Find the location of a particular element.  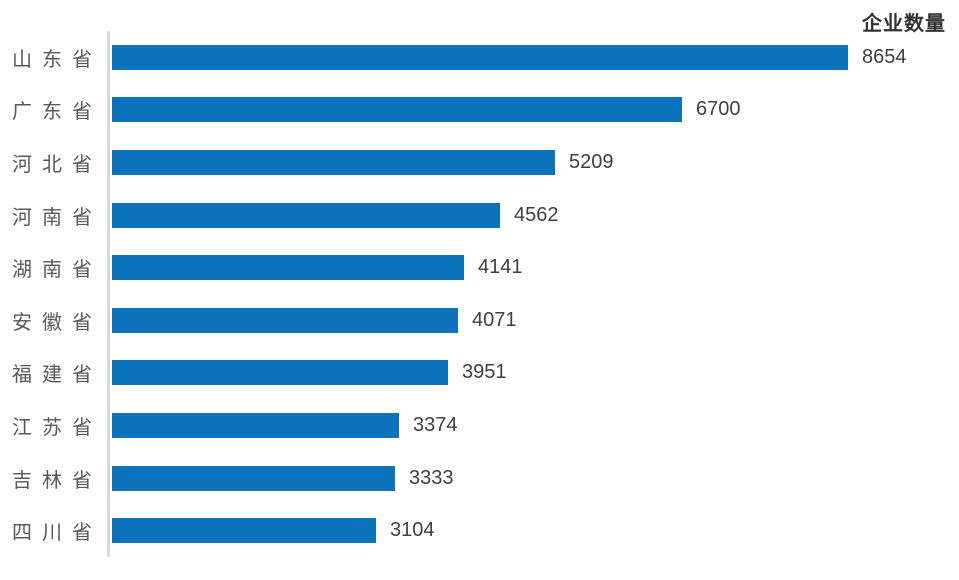

chart-title: 企业数量 is located at coordinates (904, 24).